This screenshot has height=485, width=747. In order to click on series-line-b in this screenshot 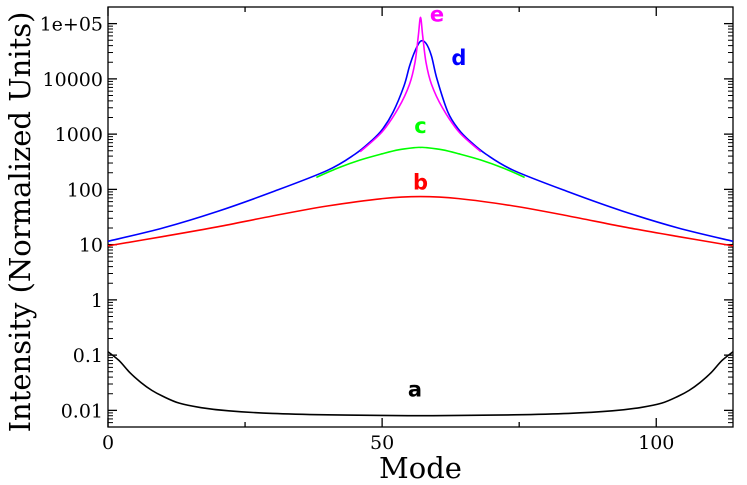, I will do `click(420, 221)`.